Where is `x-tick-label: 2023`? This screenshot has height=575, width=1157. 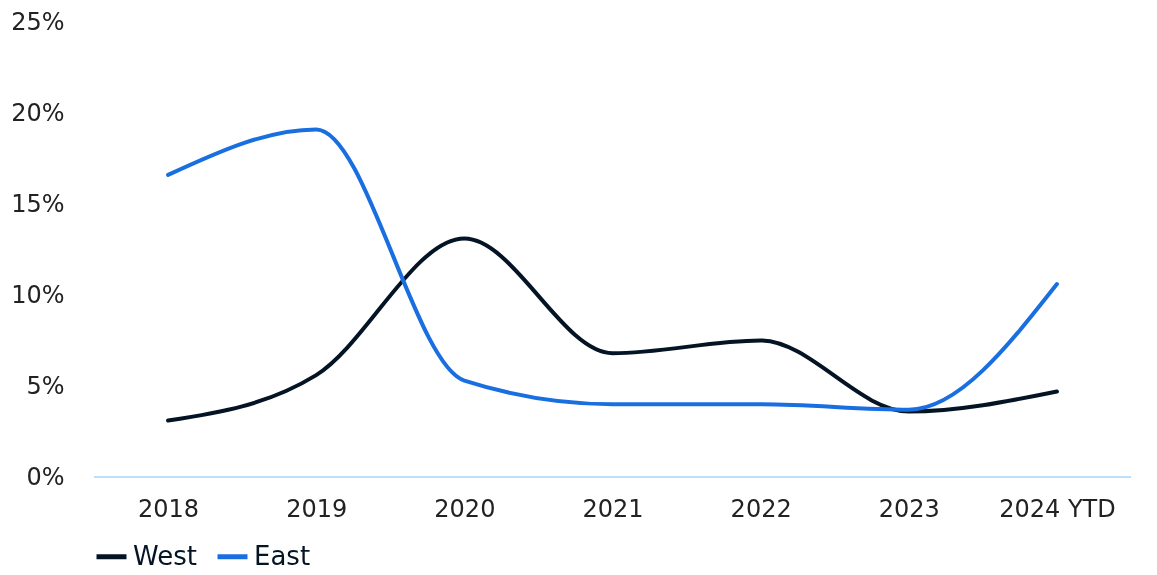
x-tick-label: 2023 is located at coordinates (909, 508).